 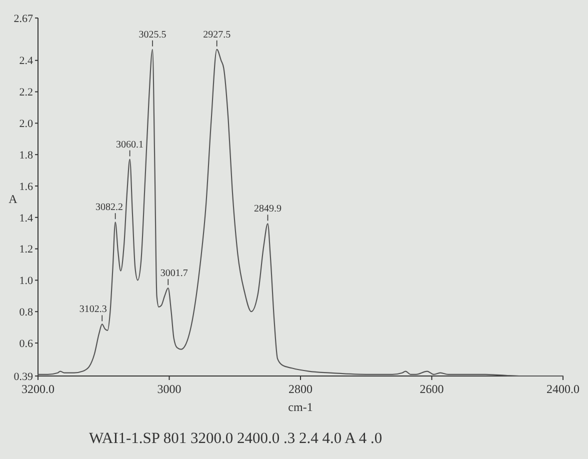 I want to click on x-tick-label: 3000, so click(x=169, y=389).